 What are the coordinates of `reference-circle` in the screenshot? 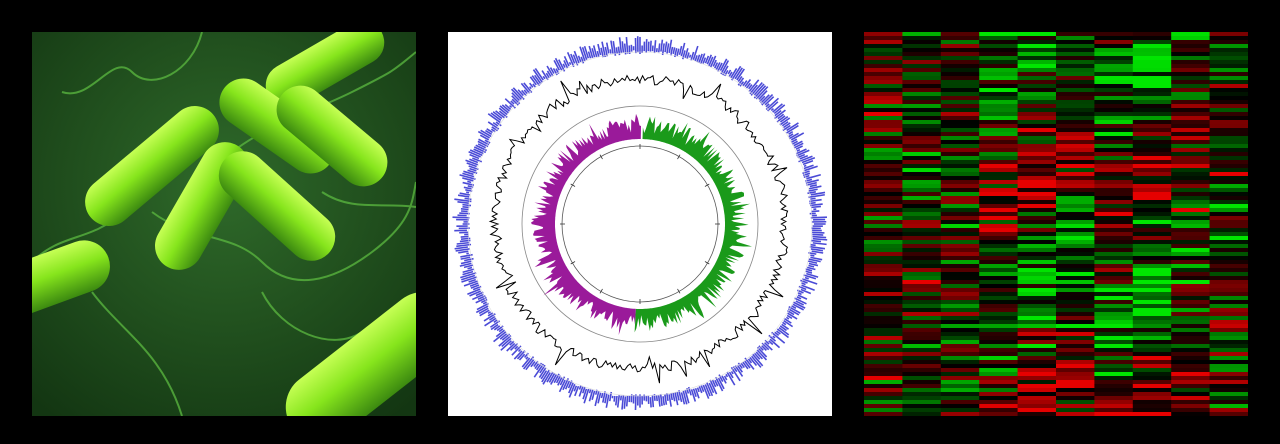 It's located at (640, 224).